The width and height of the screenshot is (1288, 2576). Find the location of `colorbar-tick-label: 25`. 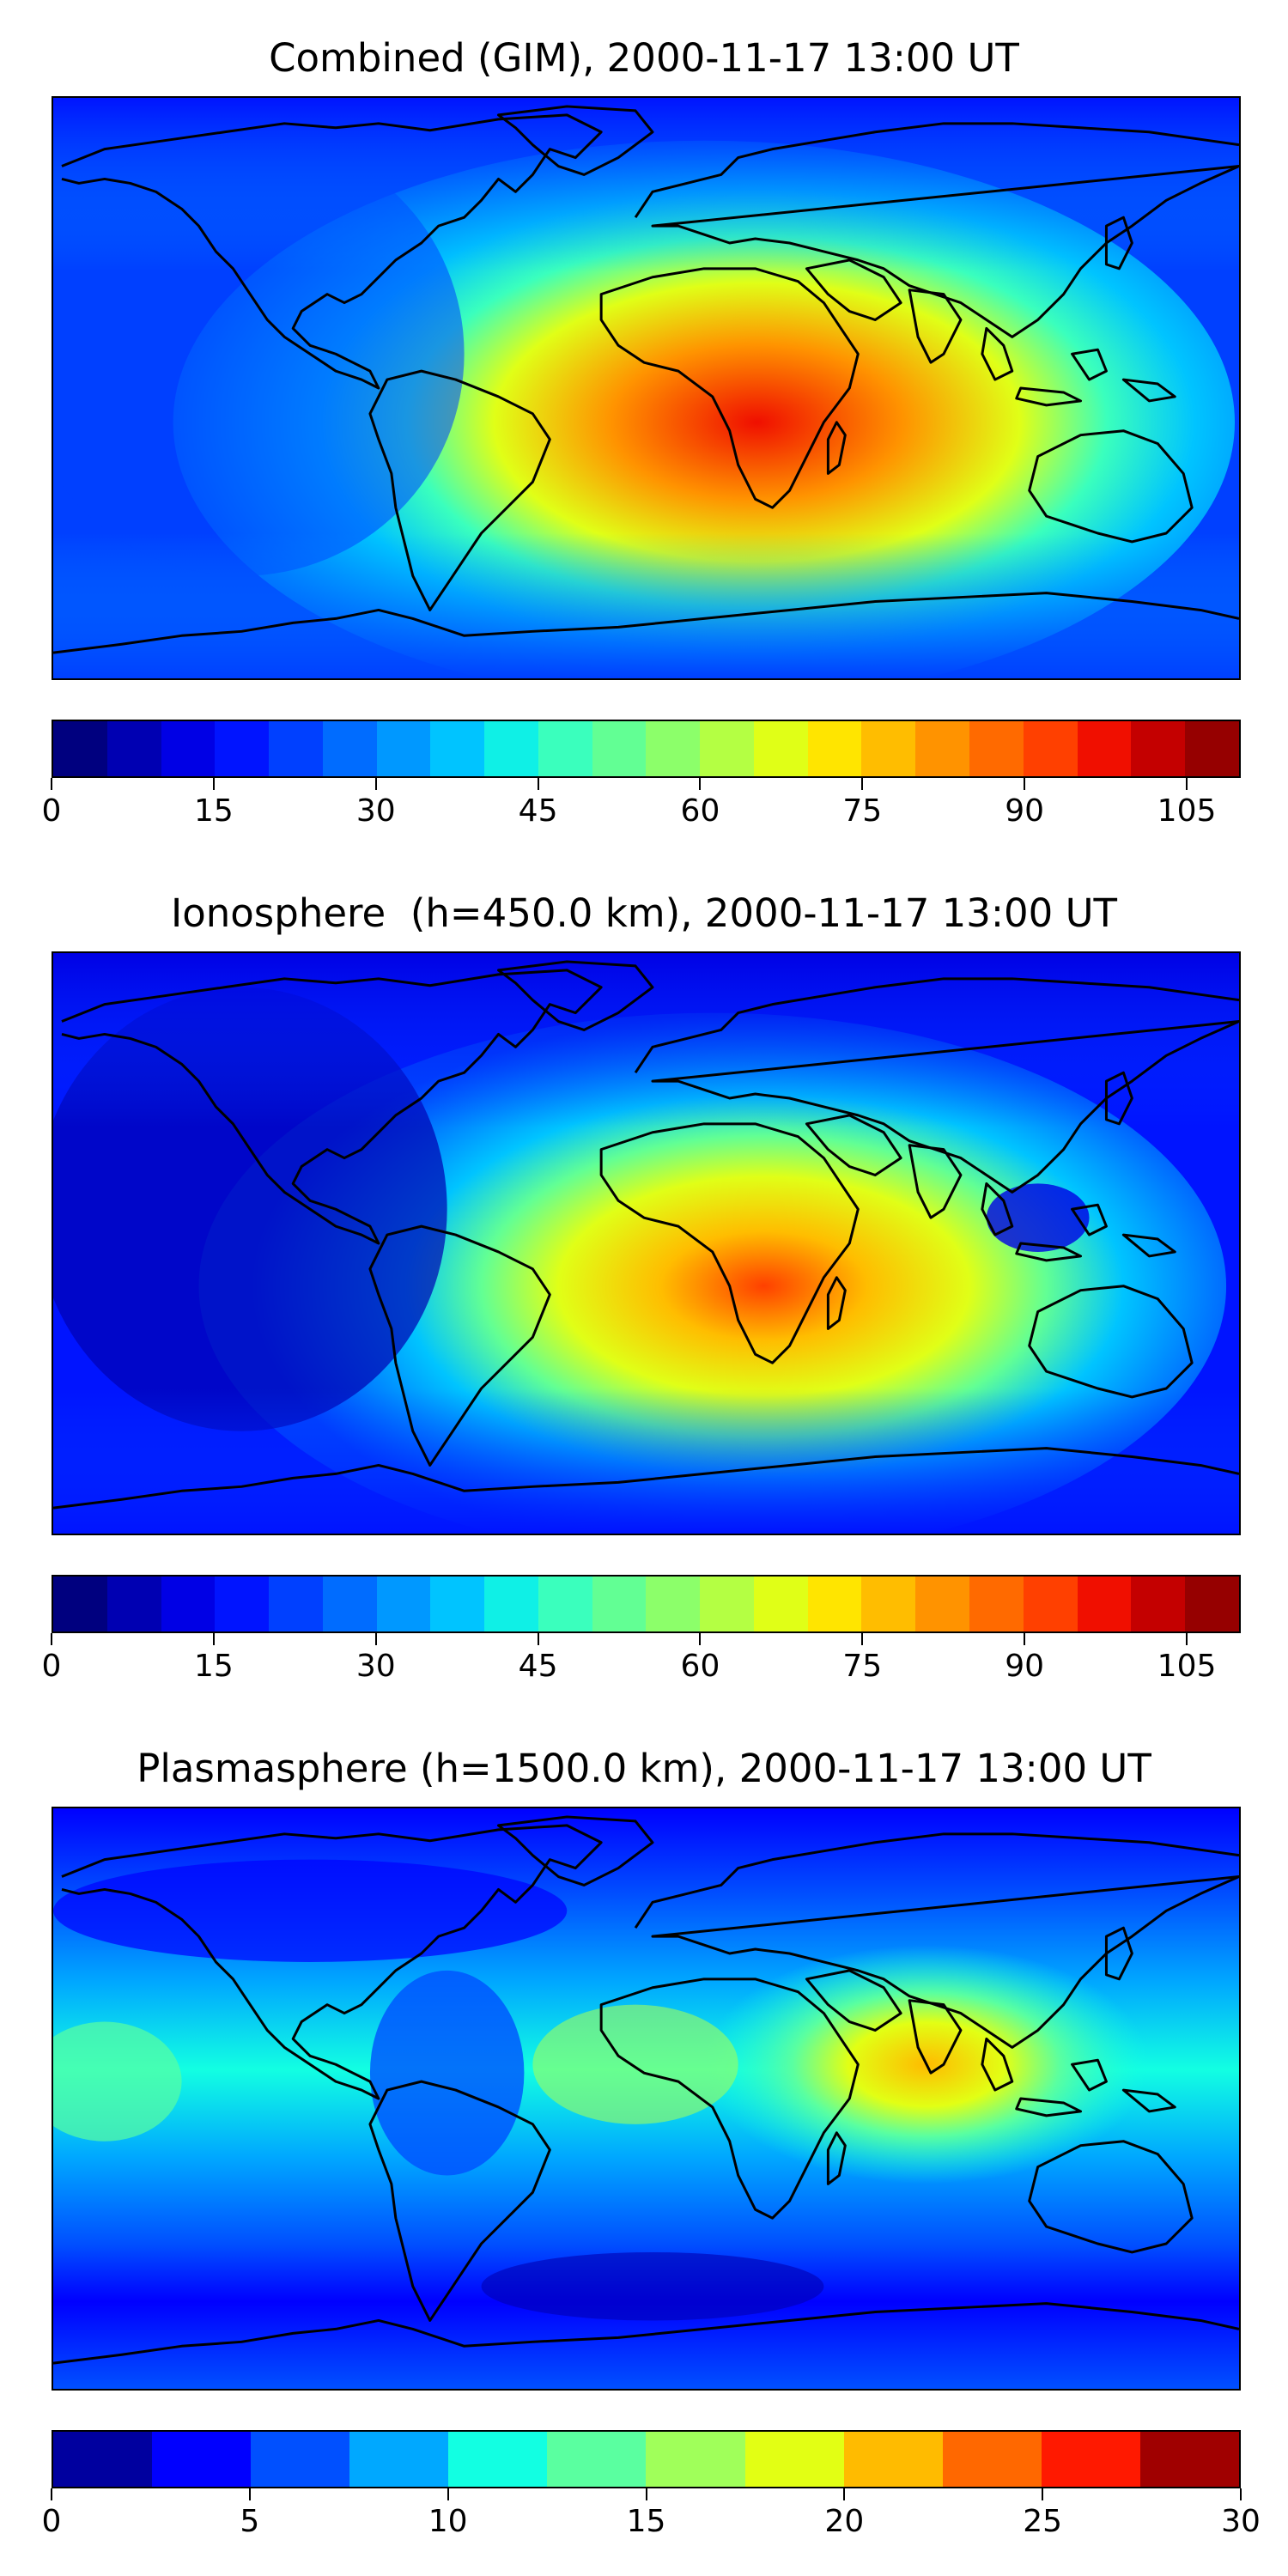

colorbar-tick-label: 25 is located at coordinates (1043, 2522).